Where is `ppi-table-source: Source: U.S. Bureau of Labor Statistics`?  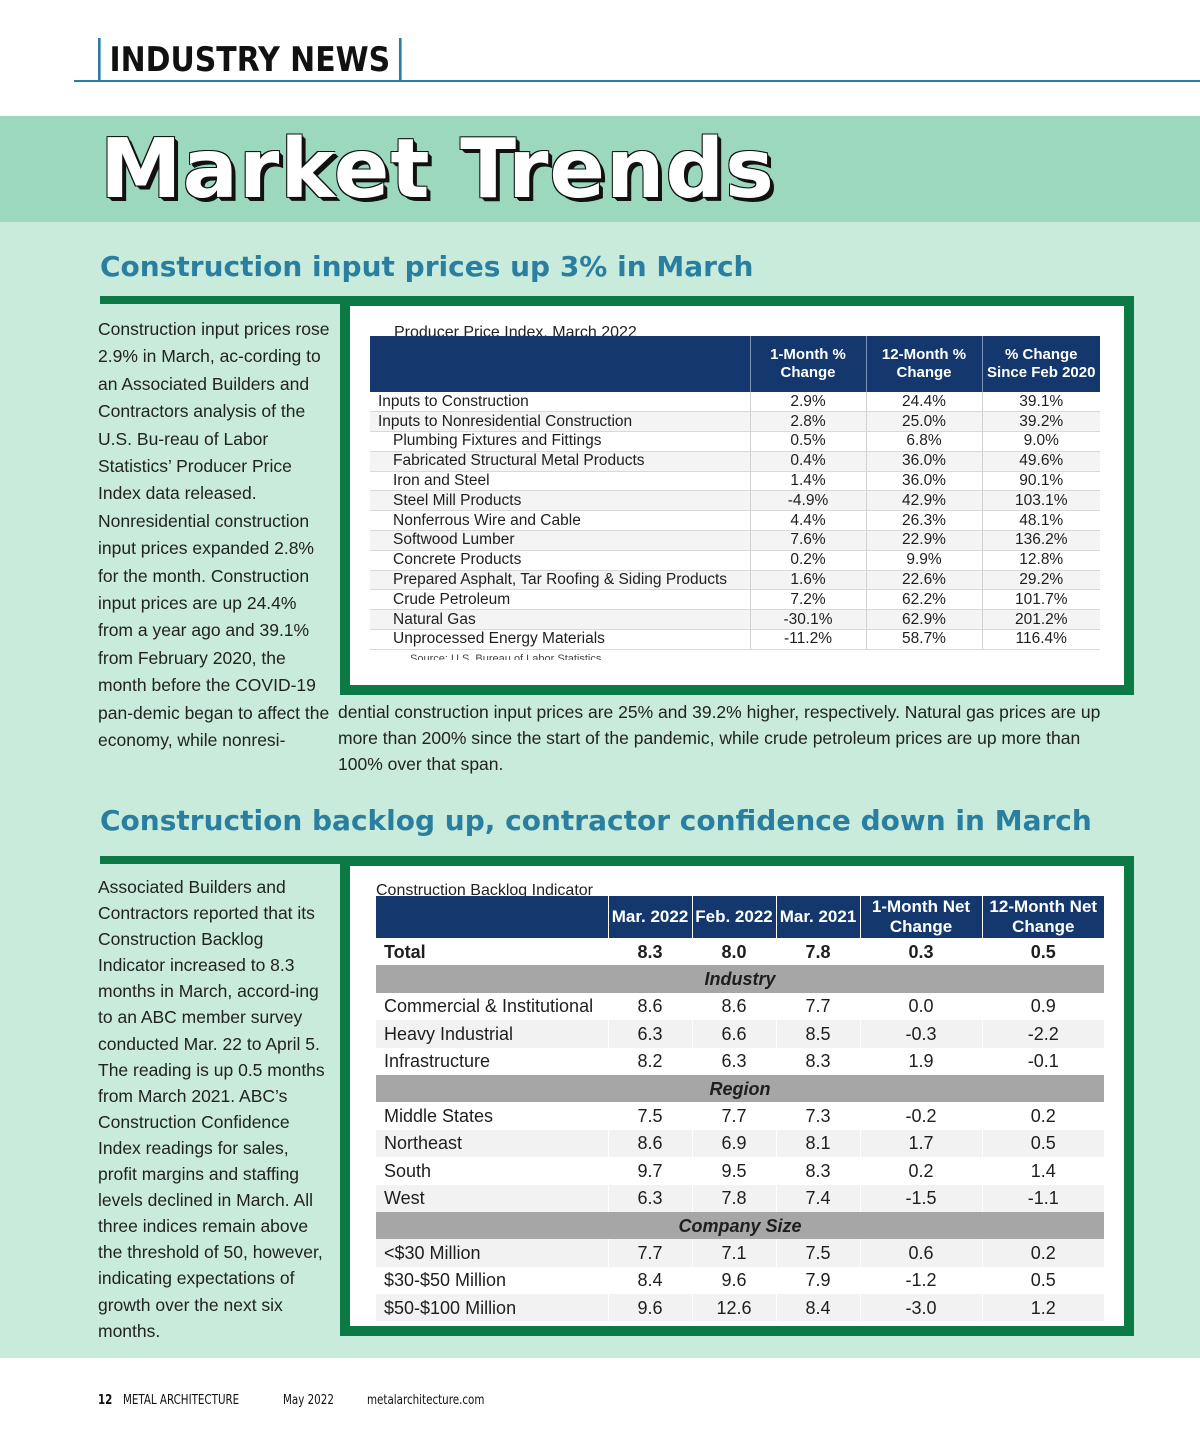
ppi-table-source: Source: U.S. Bureau of Labor Statistics is located at coordinates (506, 656).